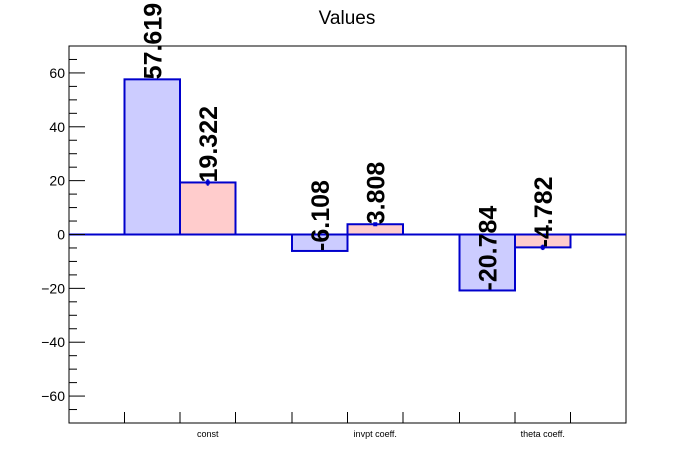 Image resolution: width=696 pixels, height=472 pixels. Describe the element at coordinates (543, 434) in the screenshot. I see `x-category-label: theta coeff.` at that location.